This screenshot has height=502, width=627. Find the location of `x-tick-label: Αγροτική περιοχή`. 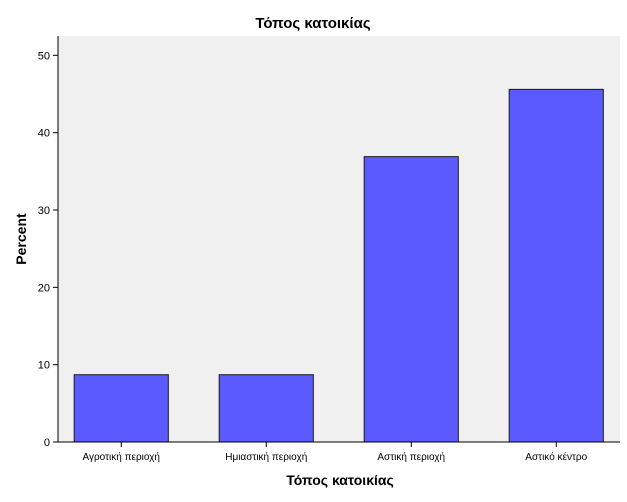

x-tick-label: Αγροτική περιοχή is located at coordinates (121, 457).